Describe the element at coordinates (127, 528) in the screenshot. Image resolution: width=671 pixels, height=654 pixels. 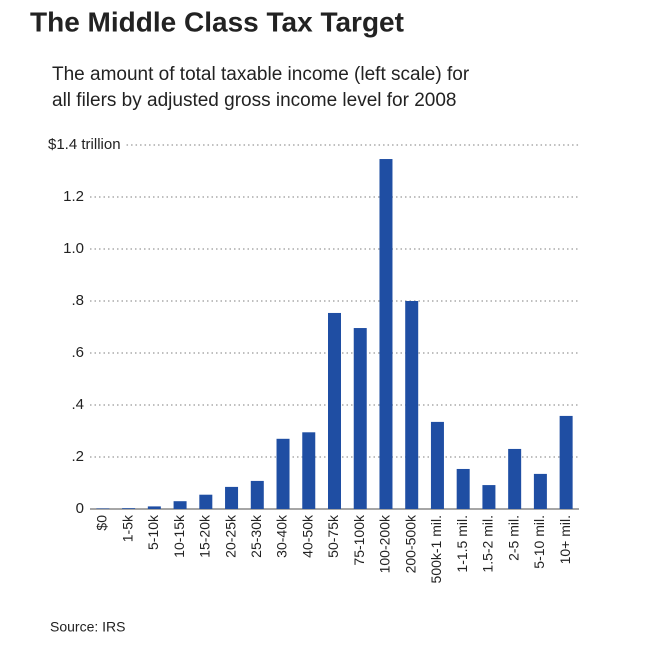
I see `x-tick-label: 1-5k` at that location.